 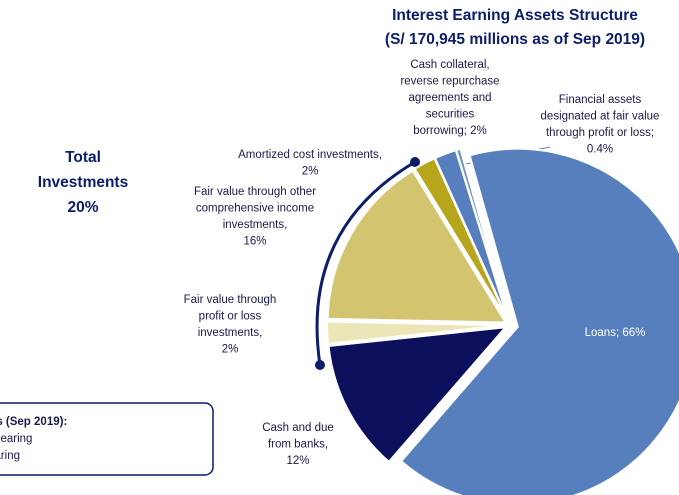 What do you see at coordinates (449, 82) in the screenshot?
I see `slice-label: reverse repurchase` at bounding box center [449, 82].